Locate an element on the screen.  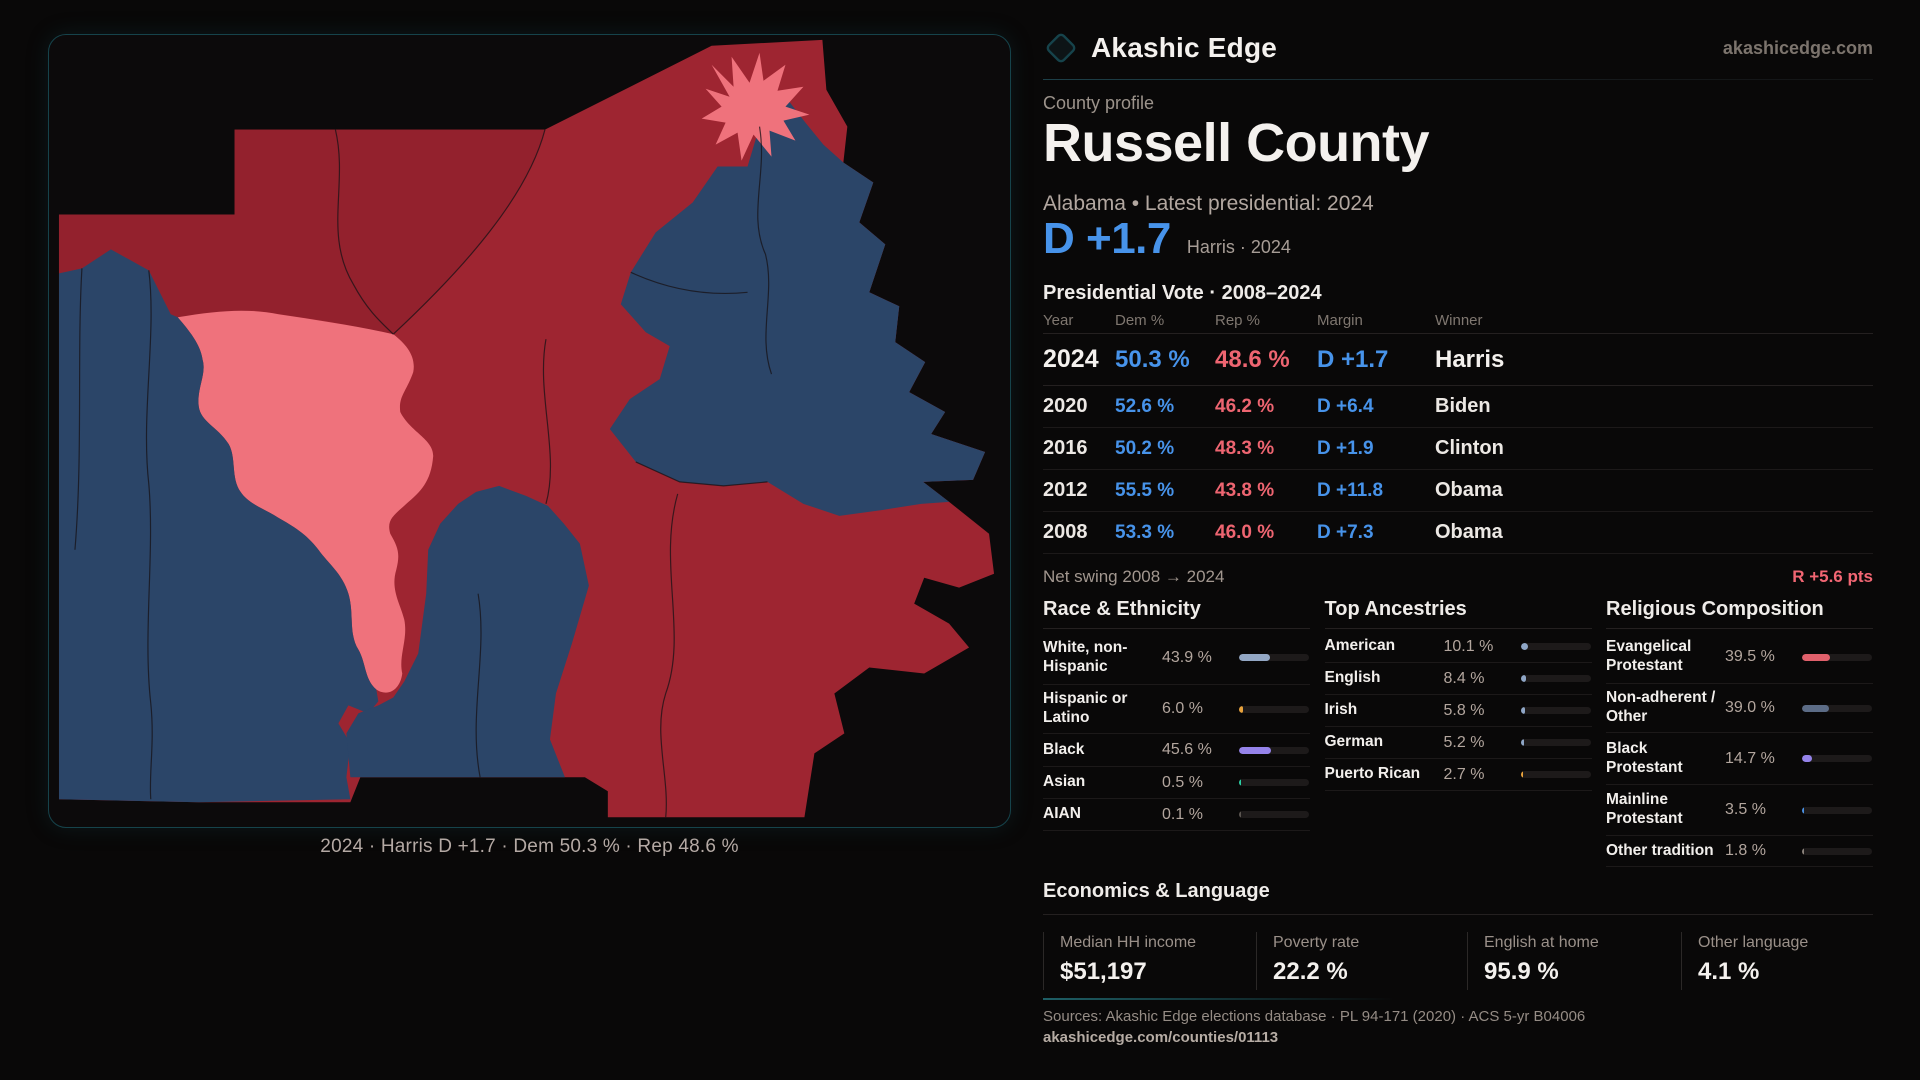
stat-row: Black 45.6 % is located at coordinates (1176, 750).